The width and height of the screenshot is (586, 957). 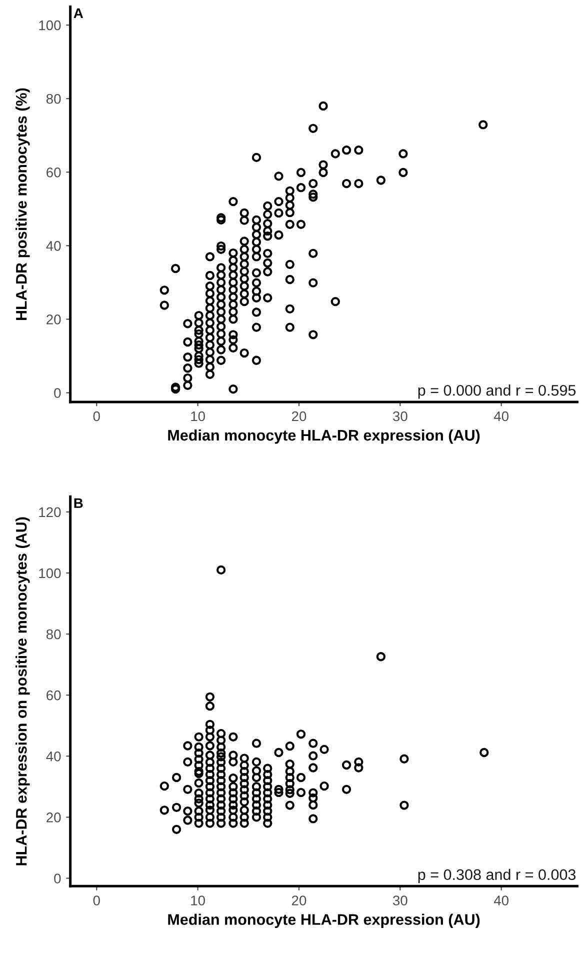 What do you see at coordinates (78, 503) in the screenshot?
I see `chart-title: B` at bounding box center [78, 503].